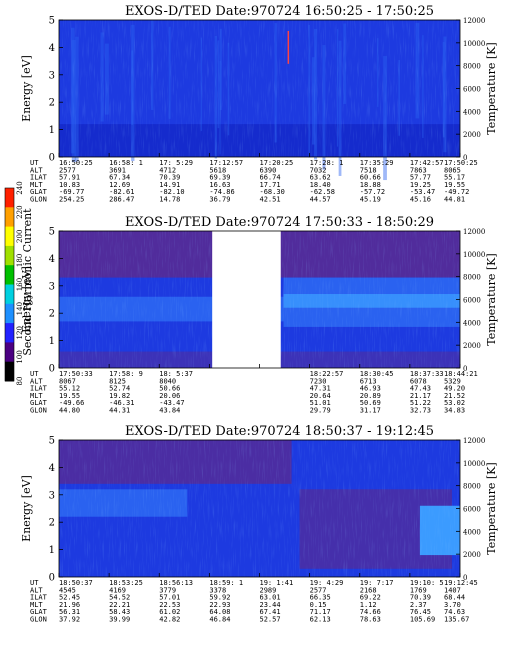 The height and width of the screenshot is (649, 505). What do you see at coordinates (452, 590) in the screenshot?
I see `ephemeris-cell: 1407` at bounding box center [452, 590].